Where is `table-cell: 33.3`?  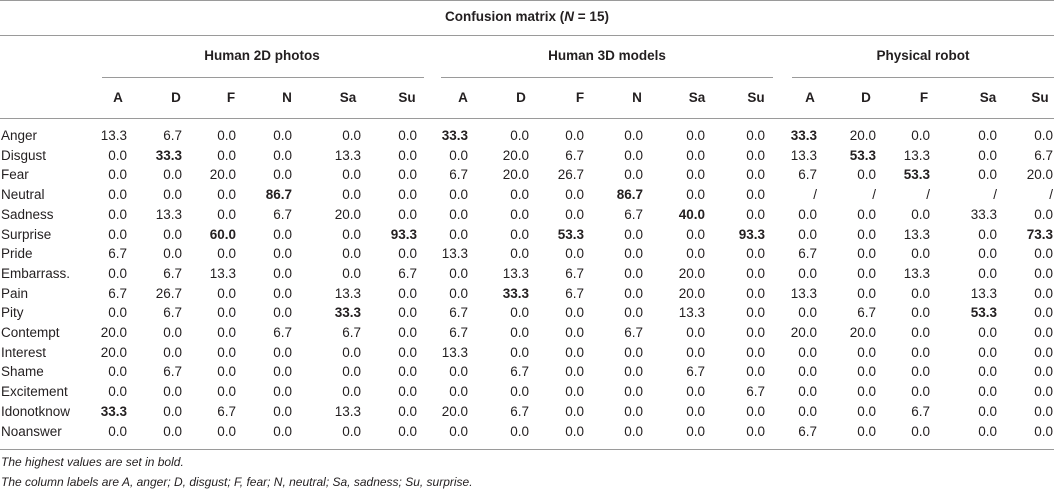
table-cell: 33.3 is located at coordinates (983, 214).